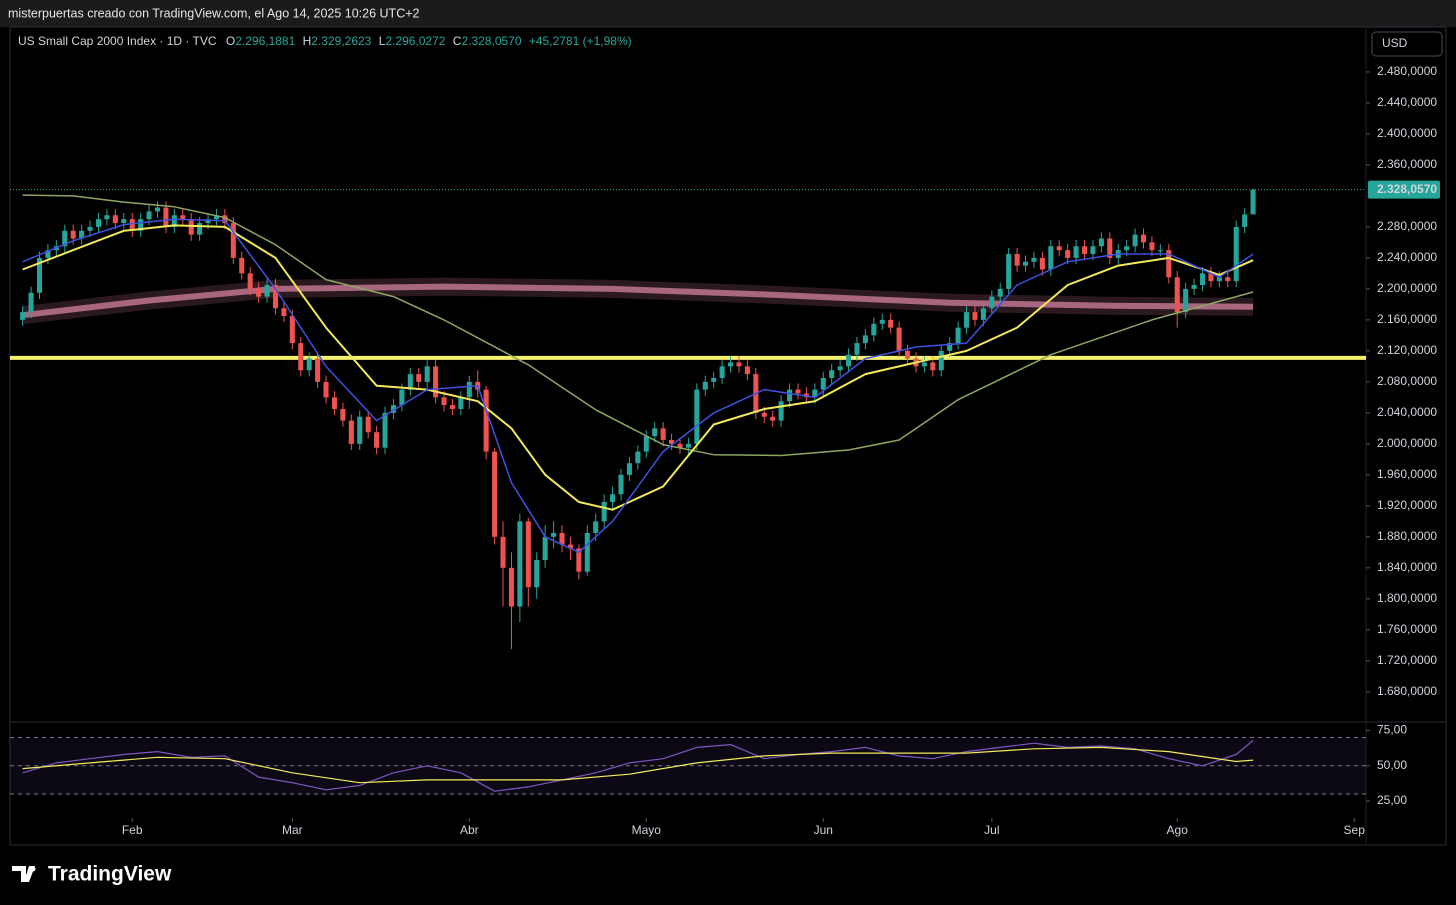  Describe the element at coordinates (1407, 536) in the screenshot. I see `y-tick-label: 1.880,0000` at that location.